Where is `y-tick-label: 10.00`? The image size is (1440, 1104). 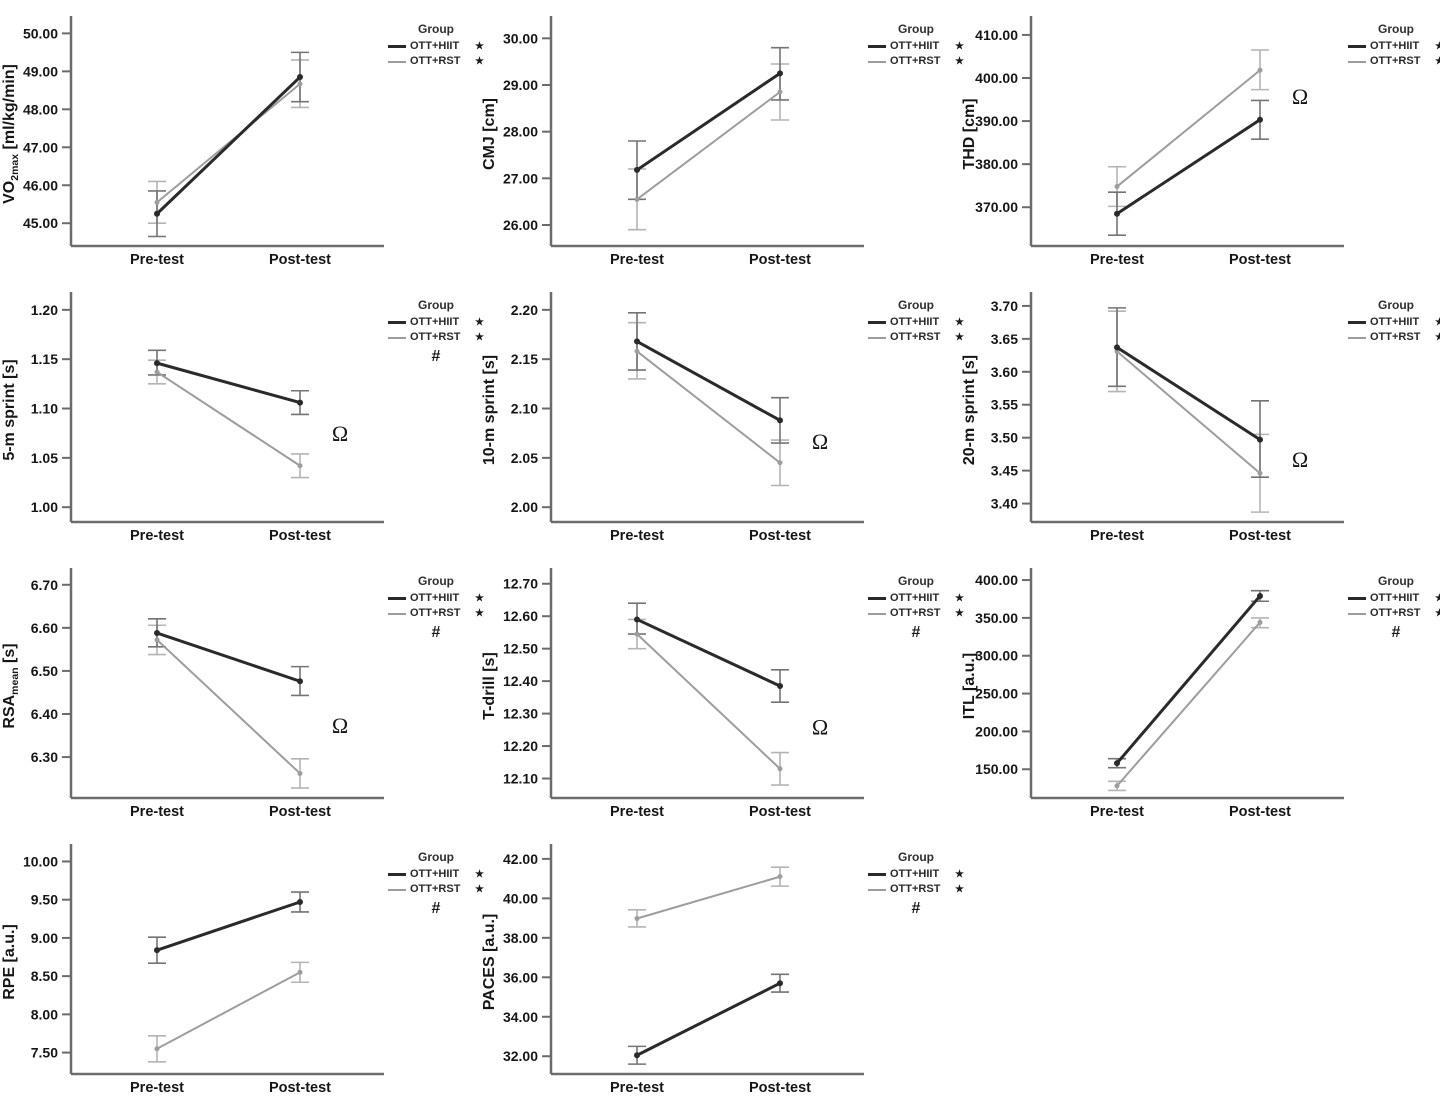
y-tick-label: 10.00 is located at coordinates (40, 861).